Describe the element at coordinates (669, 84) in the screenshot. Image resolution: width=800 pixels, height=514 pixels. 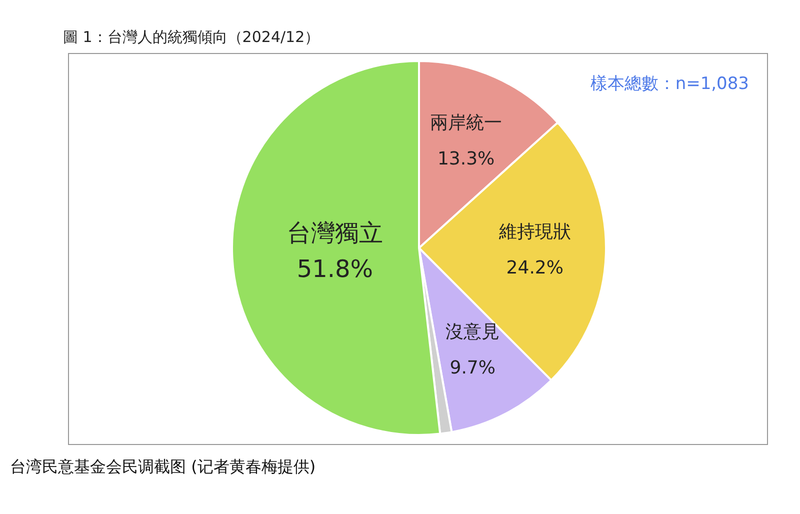
I see `text: 樣本總數：n=1,083` at that location.